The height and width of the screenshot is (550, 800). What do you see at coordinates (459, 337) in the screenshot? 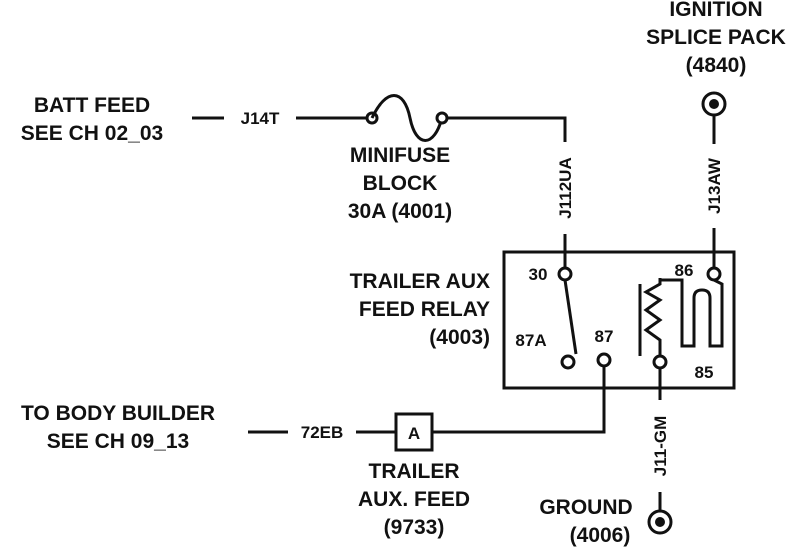
I see `relay-label-line3: (4003)` at bounding box center [459, 337].